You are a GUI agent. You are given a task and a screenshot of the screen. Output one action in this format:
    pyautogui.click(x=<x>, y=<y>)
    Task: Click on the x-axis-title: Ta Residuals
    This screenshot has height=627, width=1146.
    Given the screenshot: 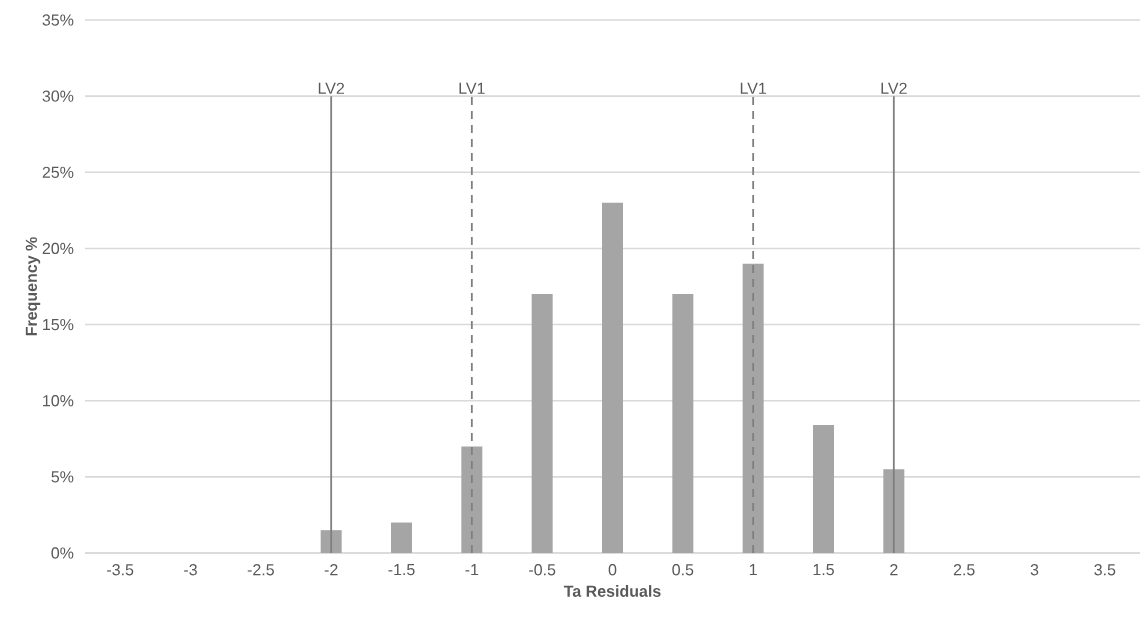 What is the action you would take?
    pyautogui.click(x=612, y=591)
    